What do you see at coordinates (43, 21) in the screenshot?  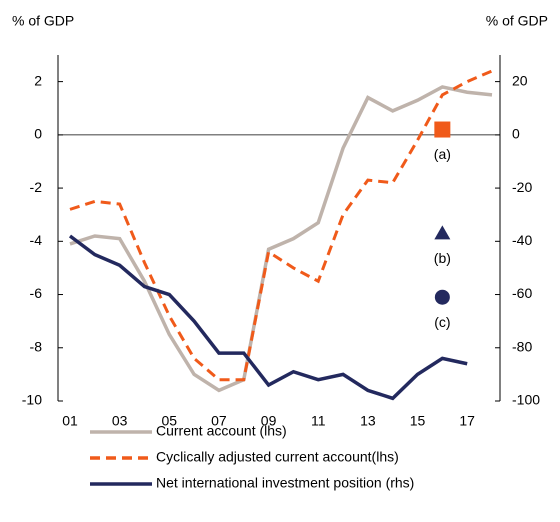 I see `y-axis-label: % of GDP` at bounding box center [43, 21].